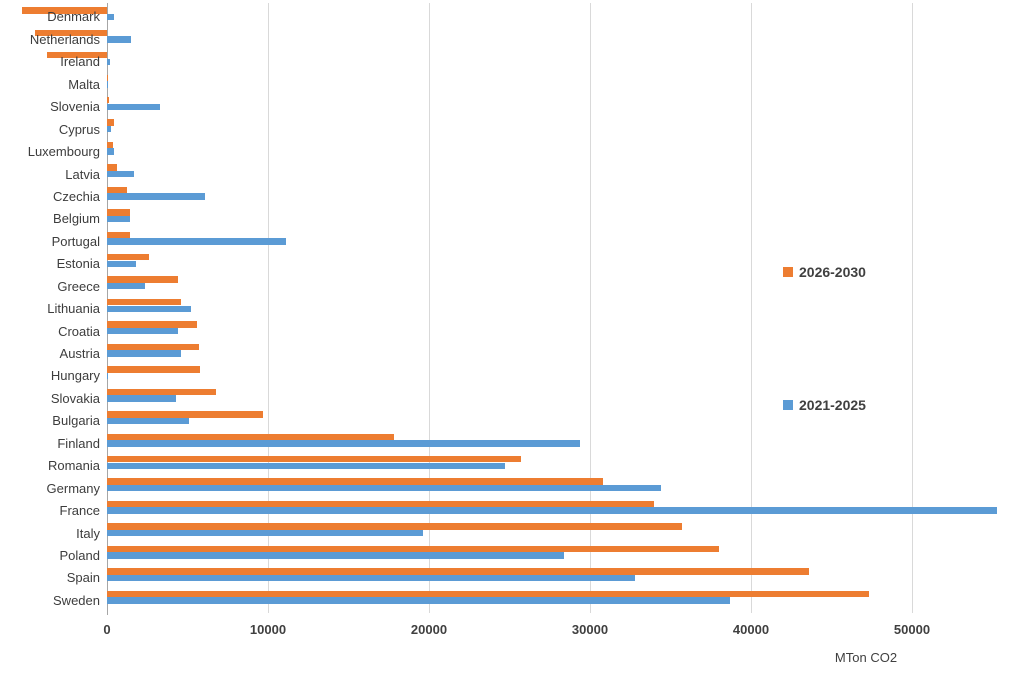  Describe the element at coordinates (79, 511) in the screenshot. I see `category-label-france: France` at that location.